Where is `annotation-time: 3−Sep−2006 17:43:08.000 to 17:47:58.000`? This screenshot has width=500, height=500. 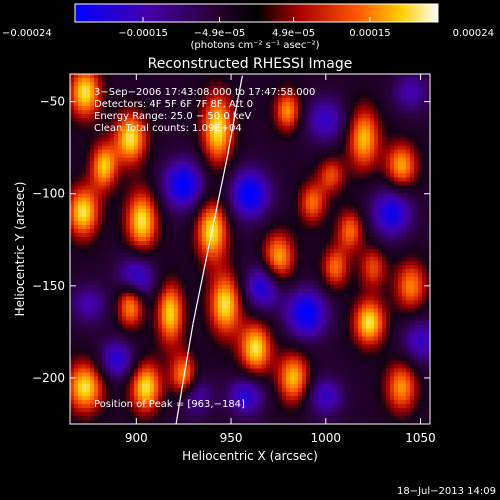
annotation-time: 3−Sep−2006 17:43:08.000 to 17:47:58.000 is located at coordinates (204, 92).